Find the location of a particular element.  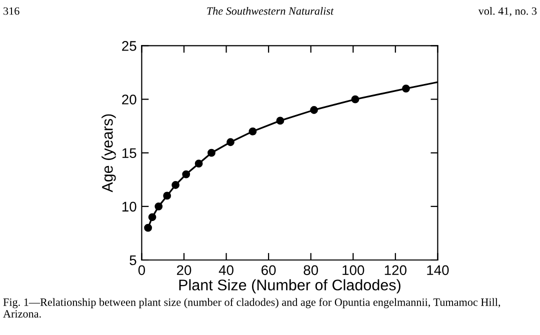

text: 316 is located at coordinates (12, 11).